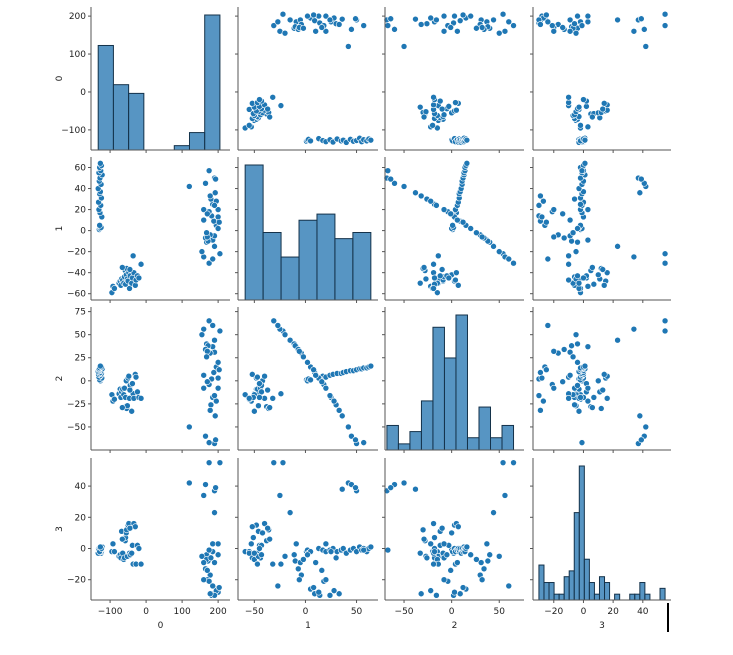 This screenshot has width=733, height=655. What do you see at coordinates (553, 612) in the screenshot?
I see `x-tick-label: −20` at bounding box center [553, 612].